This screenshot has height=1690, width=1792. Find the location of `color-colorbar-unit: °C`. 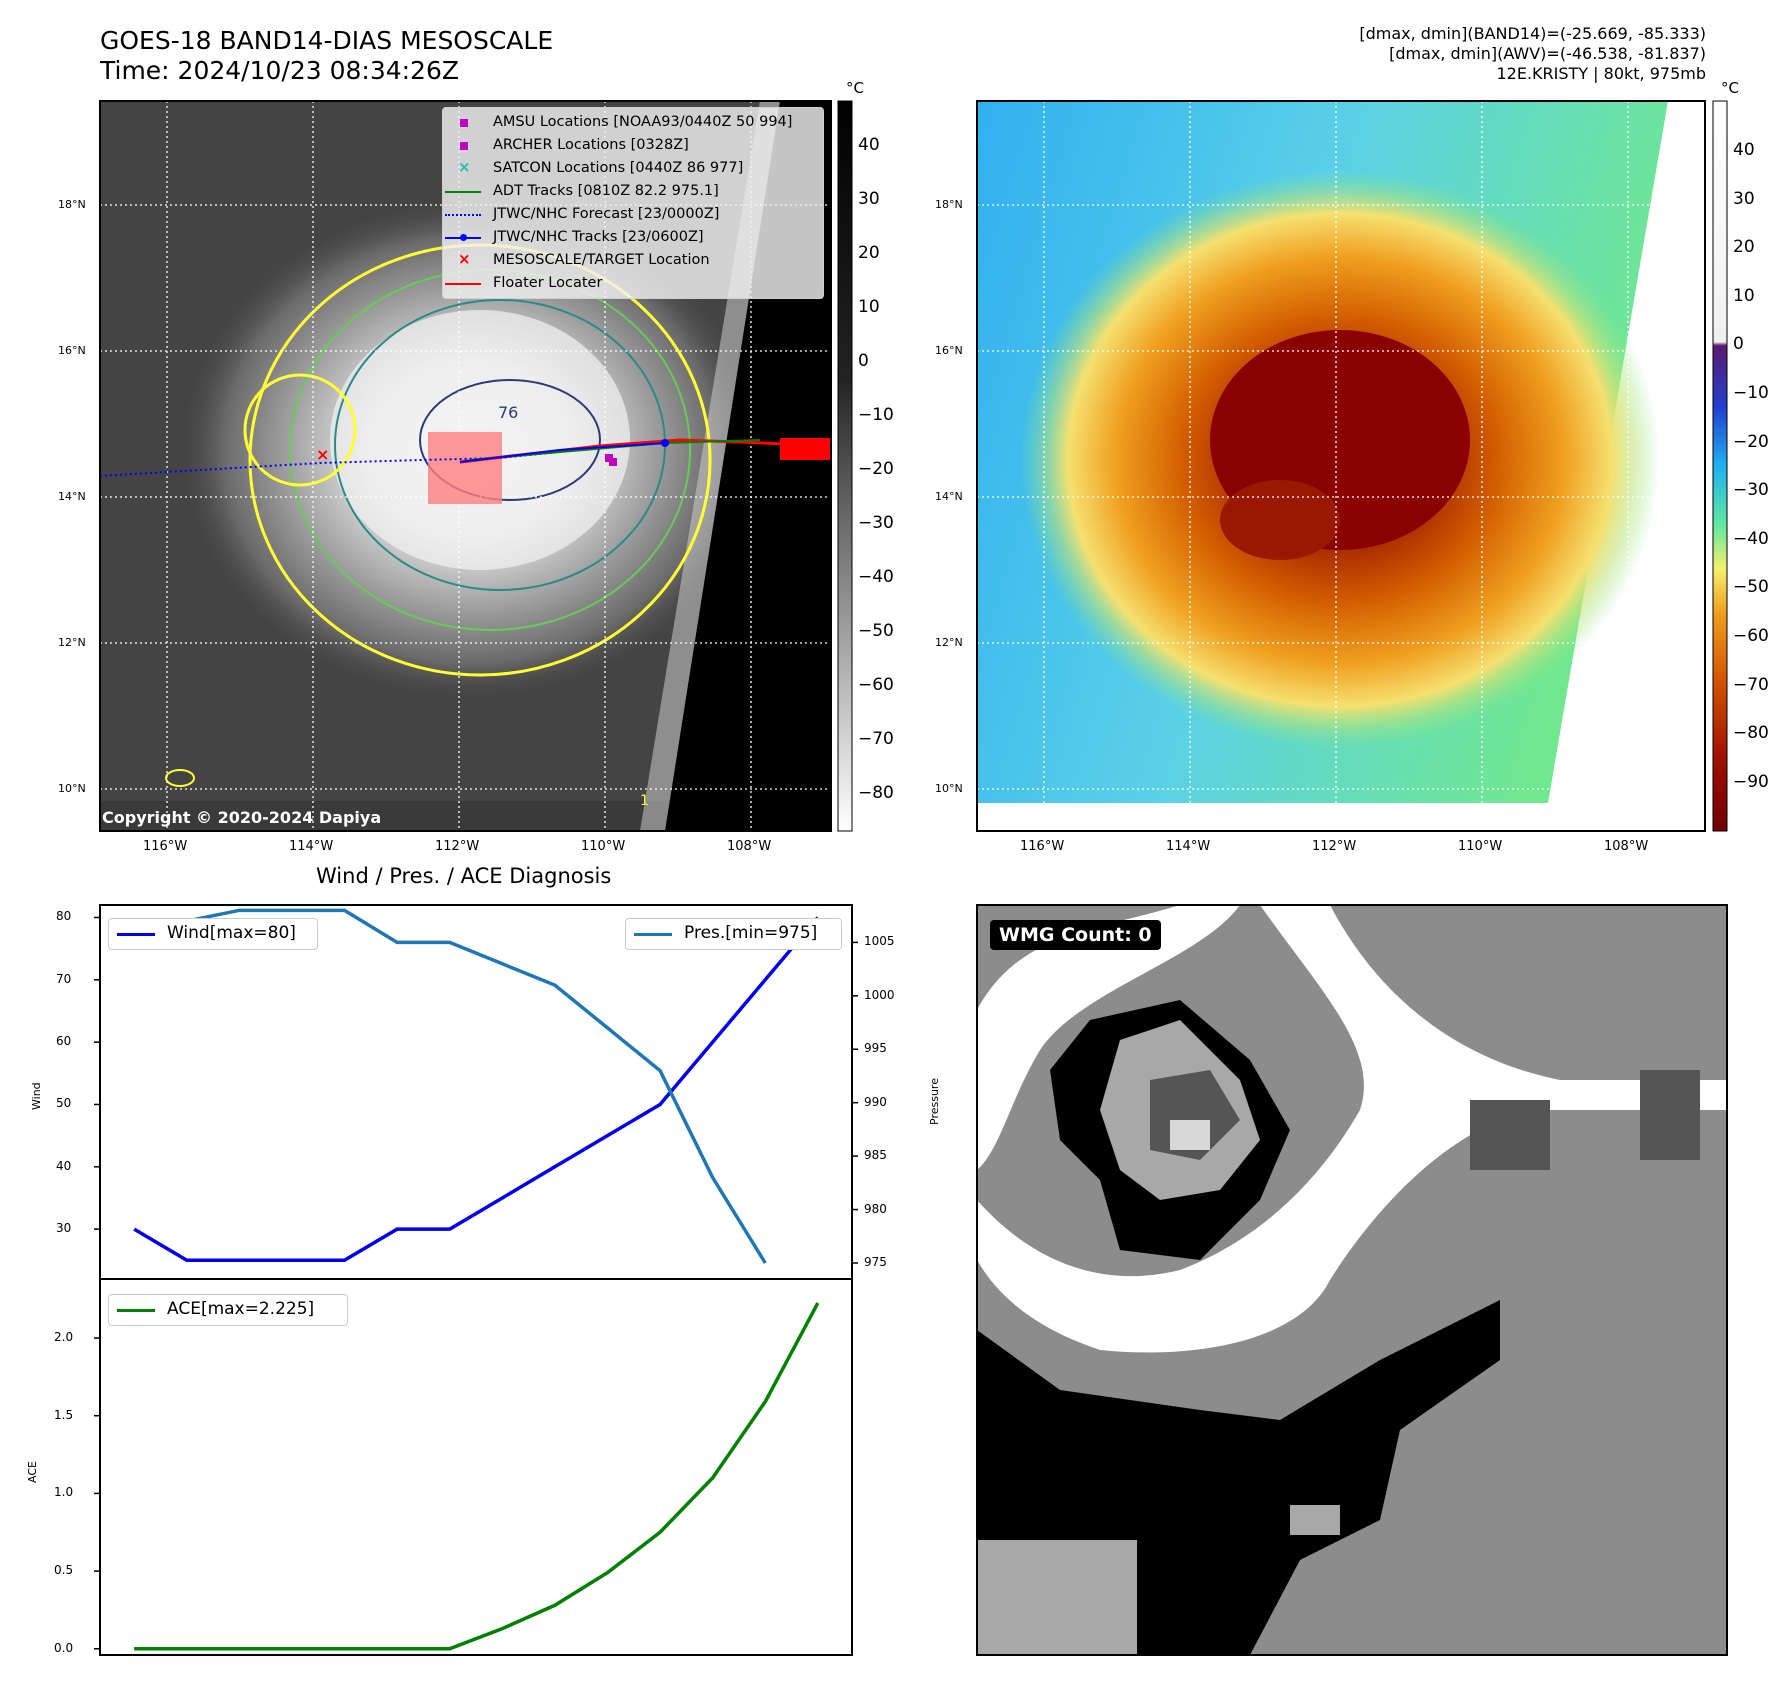

color-colorbar-unit: °C is located at coordinates (1730, 88).